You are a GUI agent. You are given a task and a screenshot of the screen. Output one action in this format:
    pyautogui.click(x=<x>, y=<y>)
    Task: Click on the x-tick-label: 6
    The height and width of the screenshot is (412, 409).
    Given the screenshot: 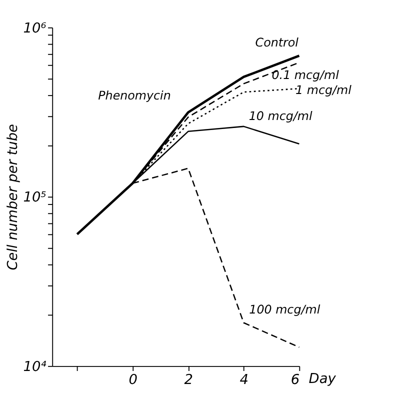 What is the action you would take?
    pyautogui.click(x=295, y=380)
    